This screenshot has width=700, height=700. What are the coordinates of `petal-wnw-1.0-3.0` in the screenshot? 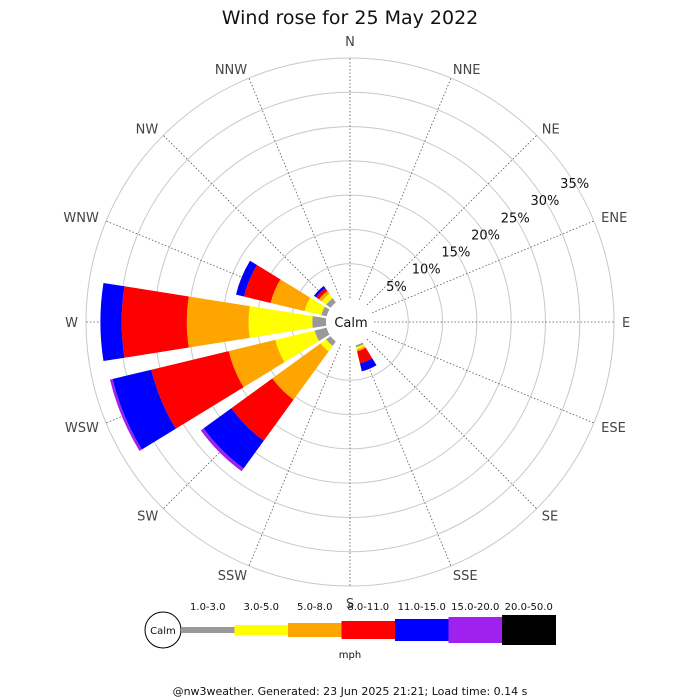 It's located at (325, 311).